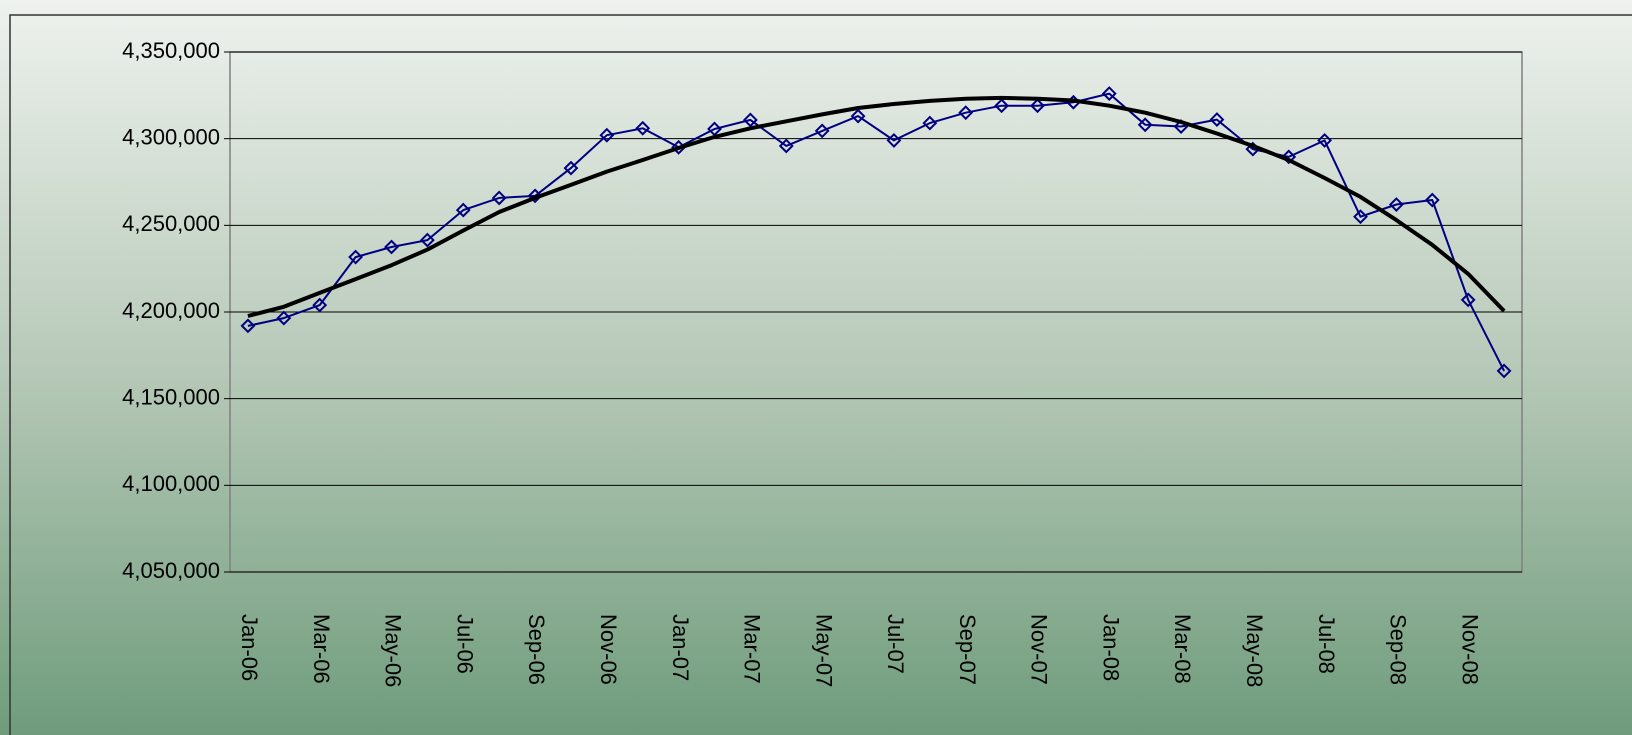 This screenshot has height=735, width=1632. What do you see at coordinates (393, 650) in the screenshot?
I see `x-tick-label: May-06` at bounding box center [393, 650].